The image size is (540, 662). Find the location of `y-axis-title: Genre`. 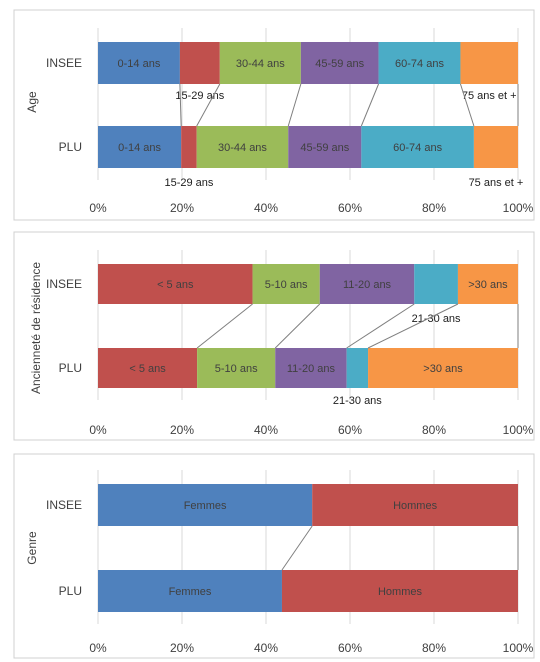

y-axis-title: Genre is located at coordinates (32, 548).